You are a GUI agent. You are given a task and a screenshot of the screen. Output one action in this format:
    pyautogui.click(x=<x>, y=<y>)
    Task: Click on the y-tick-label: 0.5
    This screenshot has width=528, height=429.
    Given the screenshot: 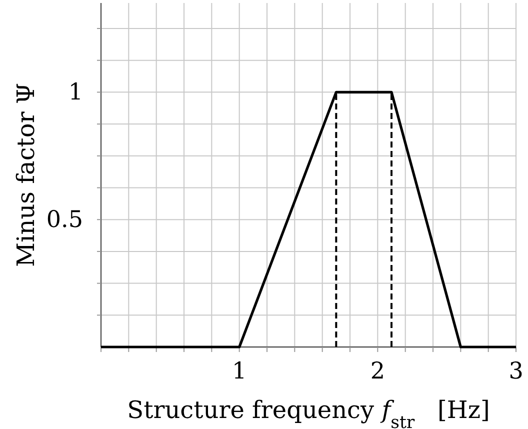 What is the action you would take?
    pyautogui.click(x=64, y=219)
    